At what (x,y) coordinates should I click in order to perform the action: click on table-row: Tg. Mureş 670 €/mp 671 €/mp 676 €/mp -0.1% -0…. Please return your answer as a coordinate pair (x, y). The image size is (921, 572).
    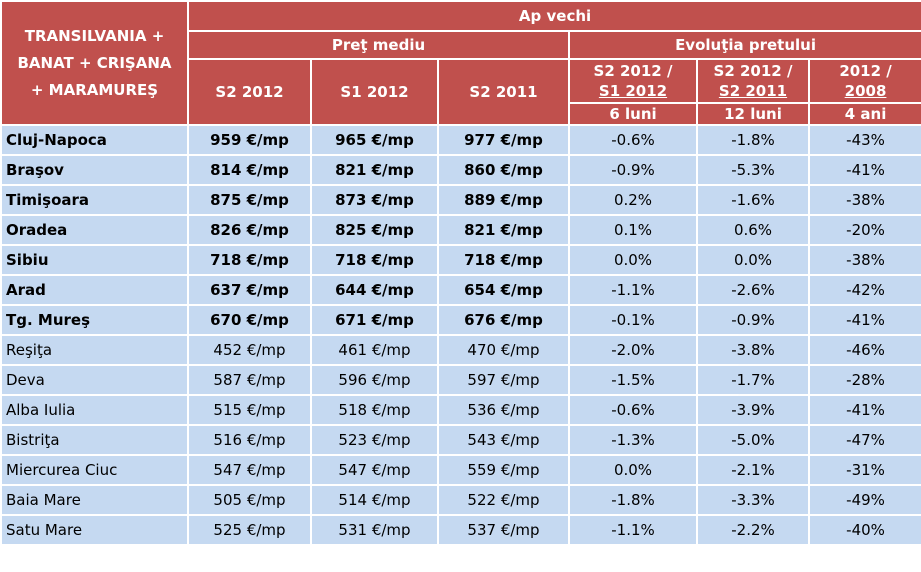
    Looking at the image, I should click on (460, 320).